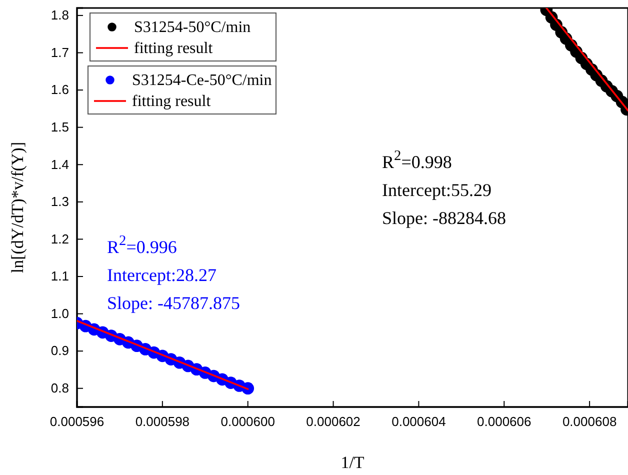 This screenshot has width=628, height=475. I want to click on y-tick-label: 0.9, so click(59, 350).